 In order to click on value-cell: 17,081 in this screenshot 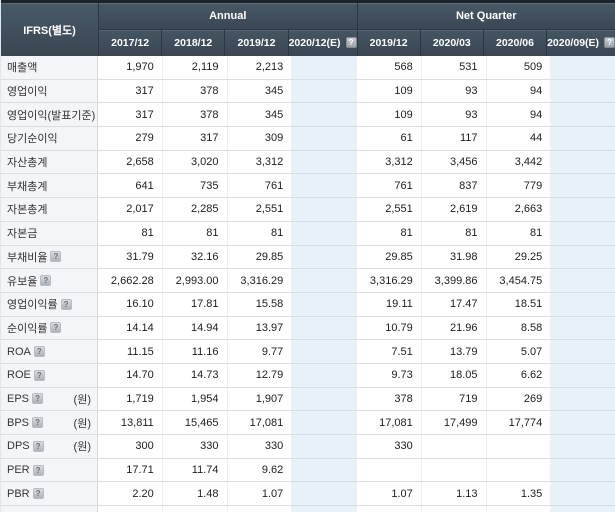, I will do `click(260, 422)`.